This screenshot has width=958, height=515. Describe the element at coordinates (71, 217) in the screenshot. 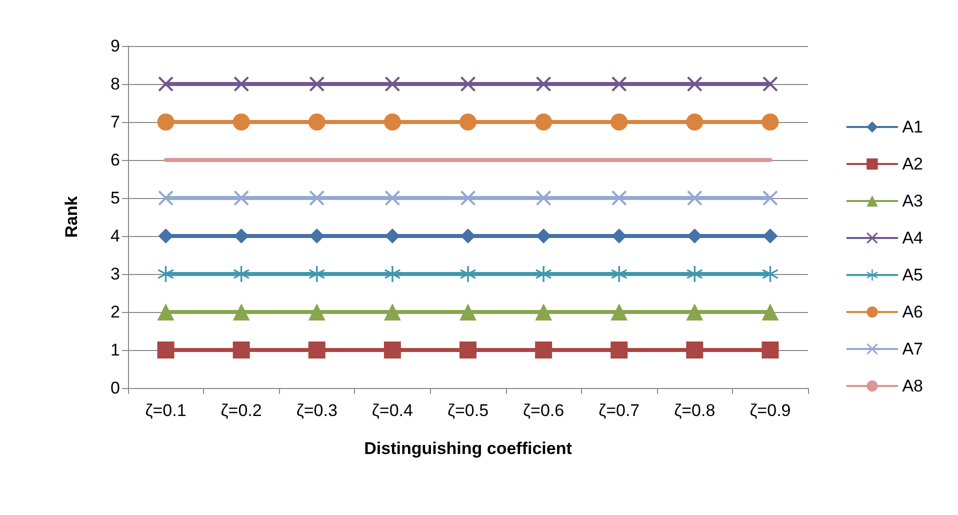

I see `y-axis-title: Rank` at that location.